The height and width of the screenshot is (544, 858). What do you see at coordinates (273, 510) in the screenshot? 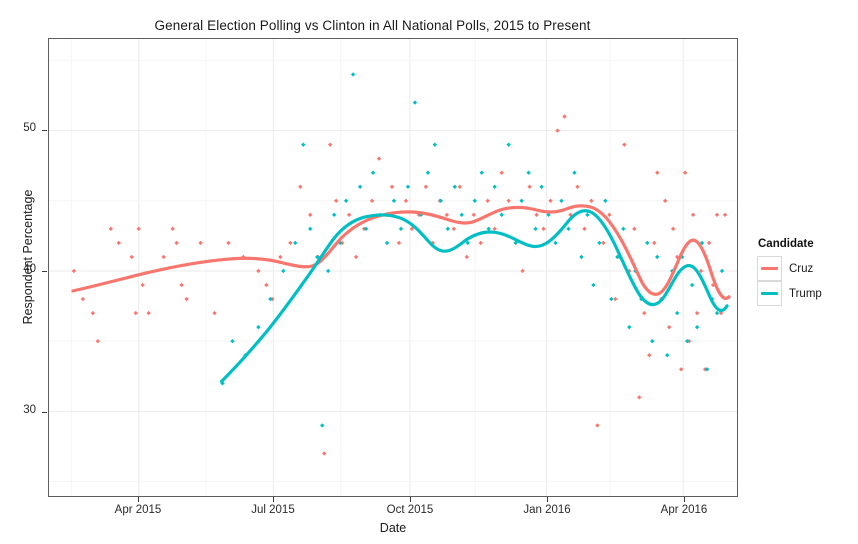
I see `x-tick-label: Jul 2015` at bounding box center [273, 510].